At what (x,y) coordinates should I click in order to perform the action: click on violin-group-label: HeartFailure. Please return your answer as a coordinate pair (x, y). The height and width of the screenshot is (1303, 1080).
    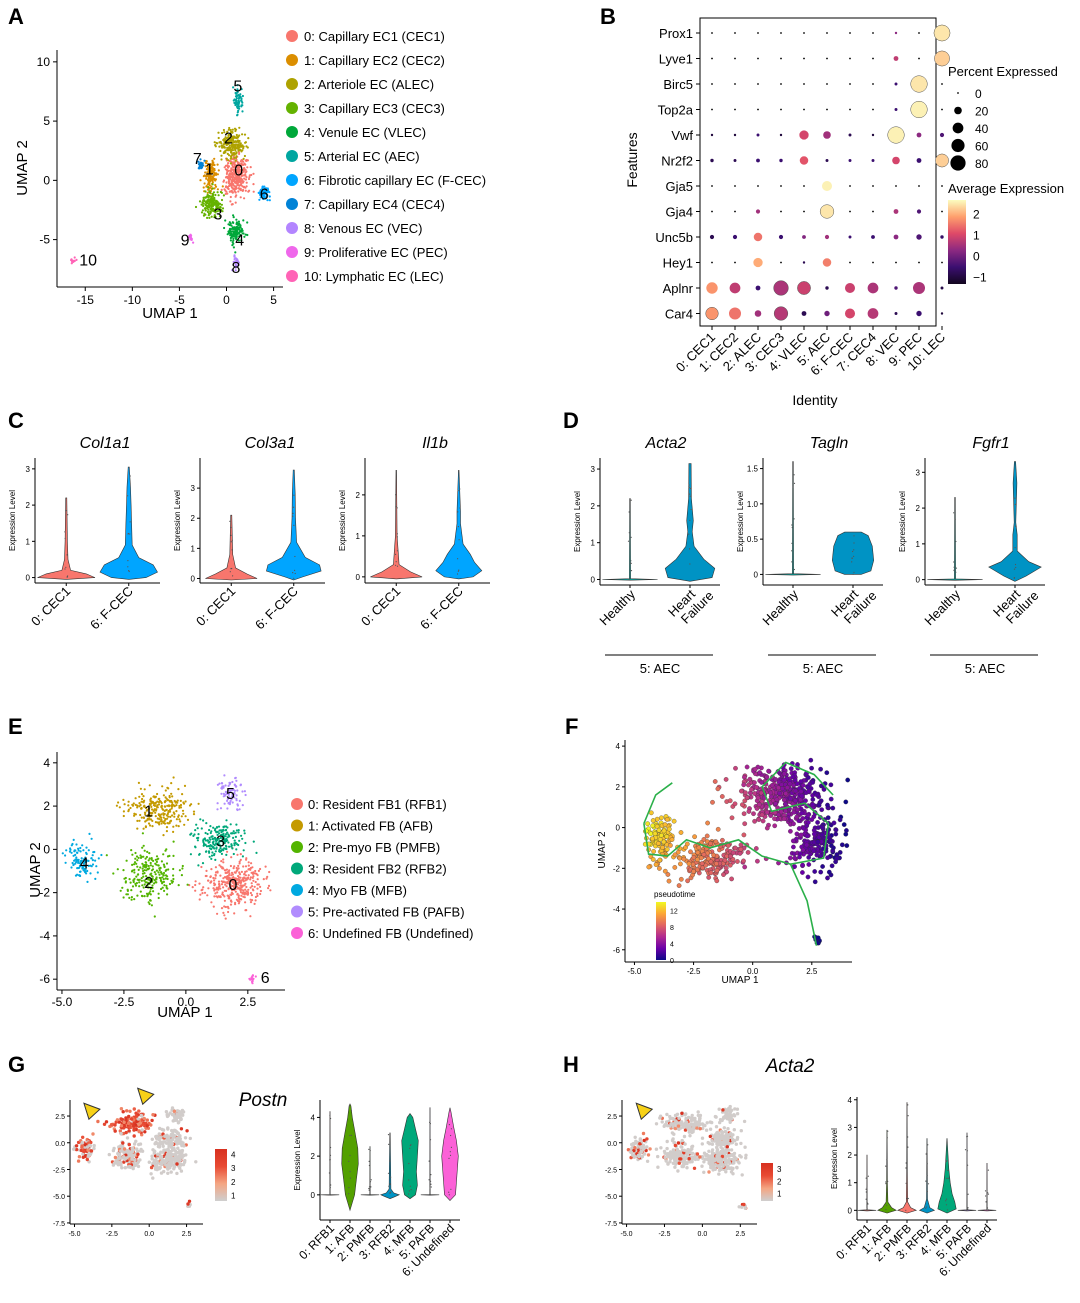
    Looking at the image, I should click on (1015, 603).